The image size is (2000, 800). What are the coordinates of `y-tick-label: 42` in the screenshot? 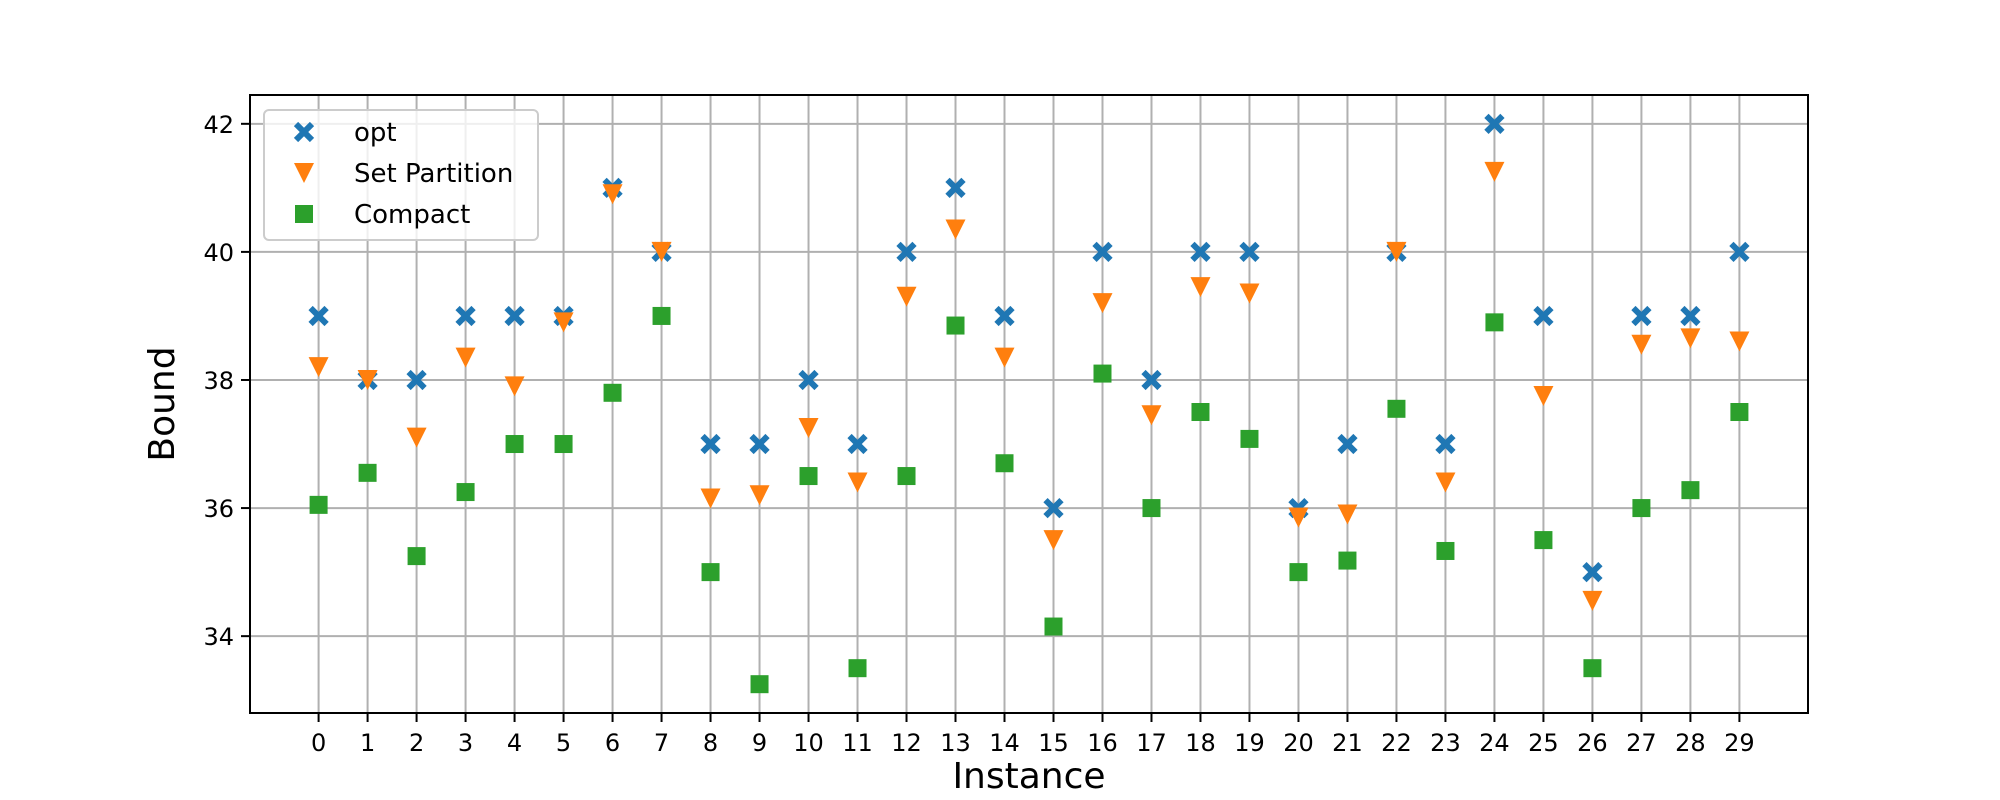 It's located at (218, 125).